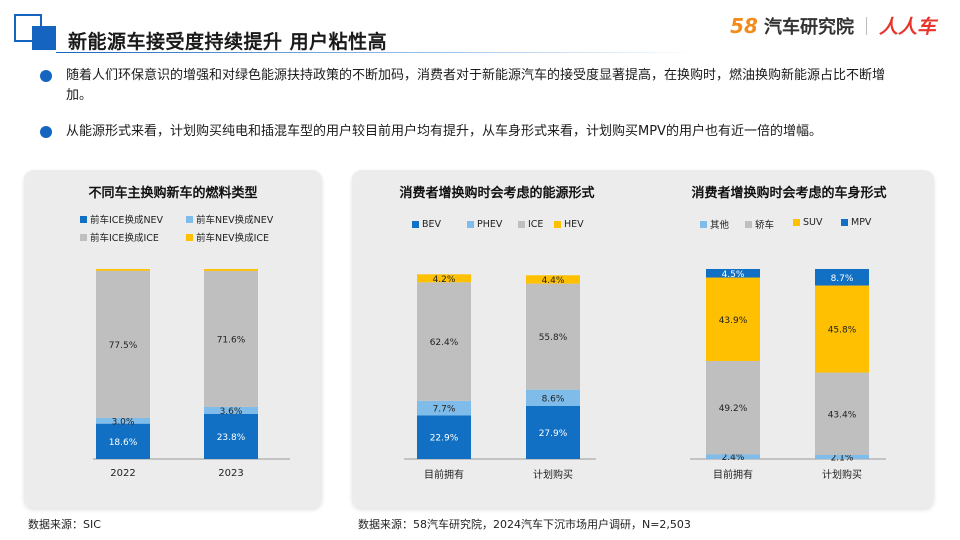 The width and height of the screenshot is (960, 540). I want to click on legend-item: 前车NEV换成NEV, so click(229, 219).